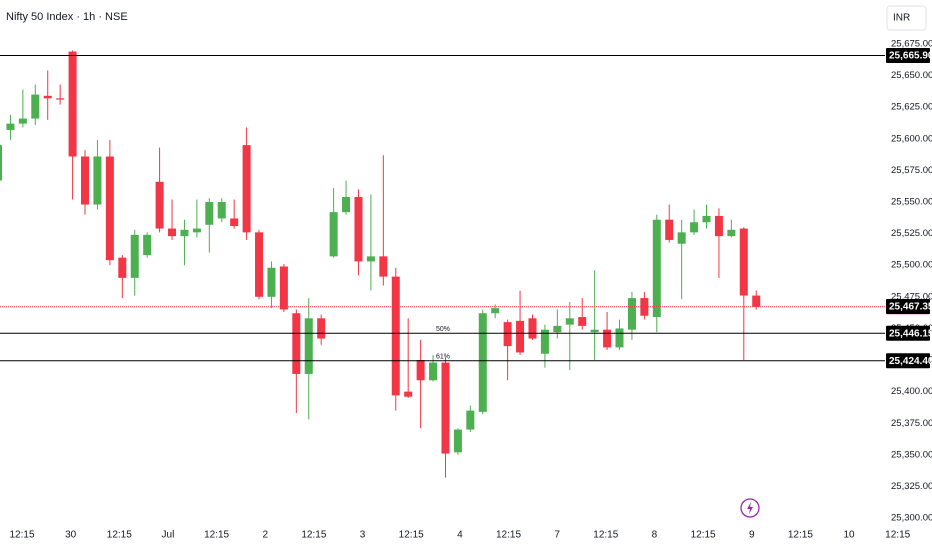 This screenshot has height=550, width=932. I want to click on currency: INR, so click(901, 18).